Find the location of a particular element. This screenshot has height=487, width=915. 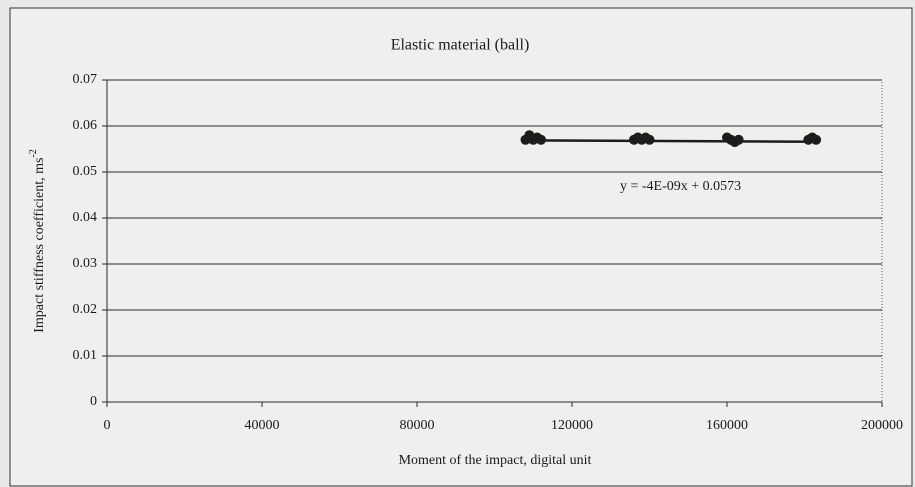

y-tick-label: 0.02 is located at coordinates (85, 309).